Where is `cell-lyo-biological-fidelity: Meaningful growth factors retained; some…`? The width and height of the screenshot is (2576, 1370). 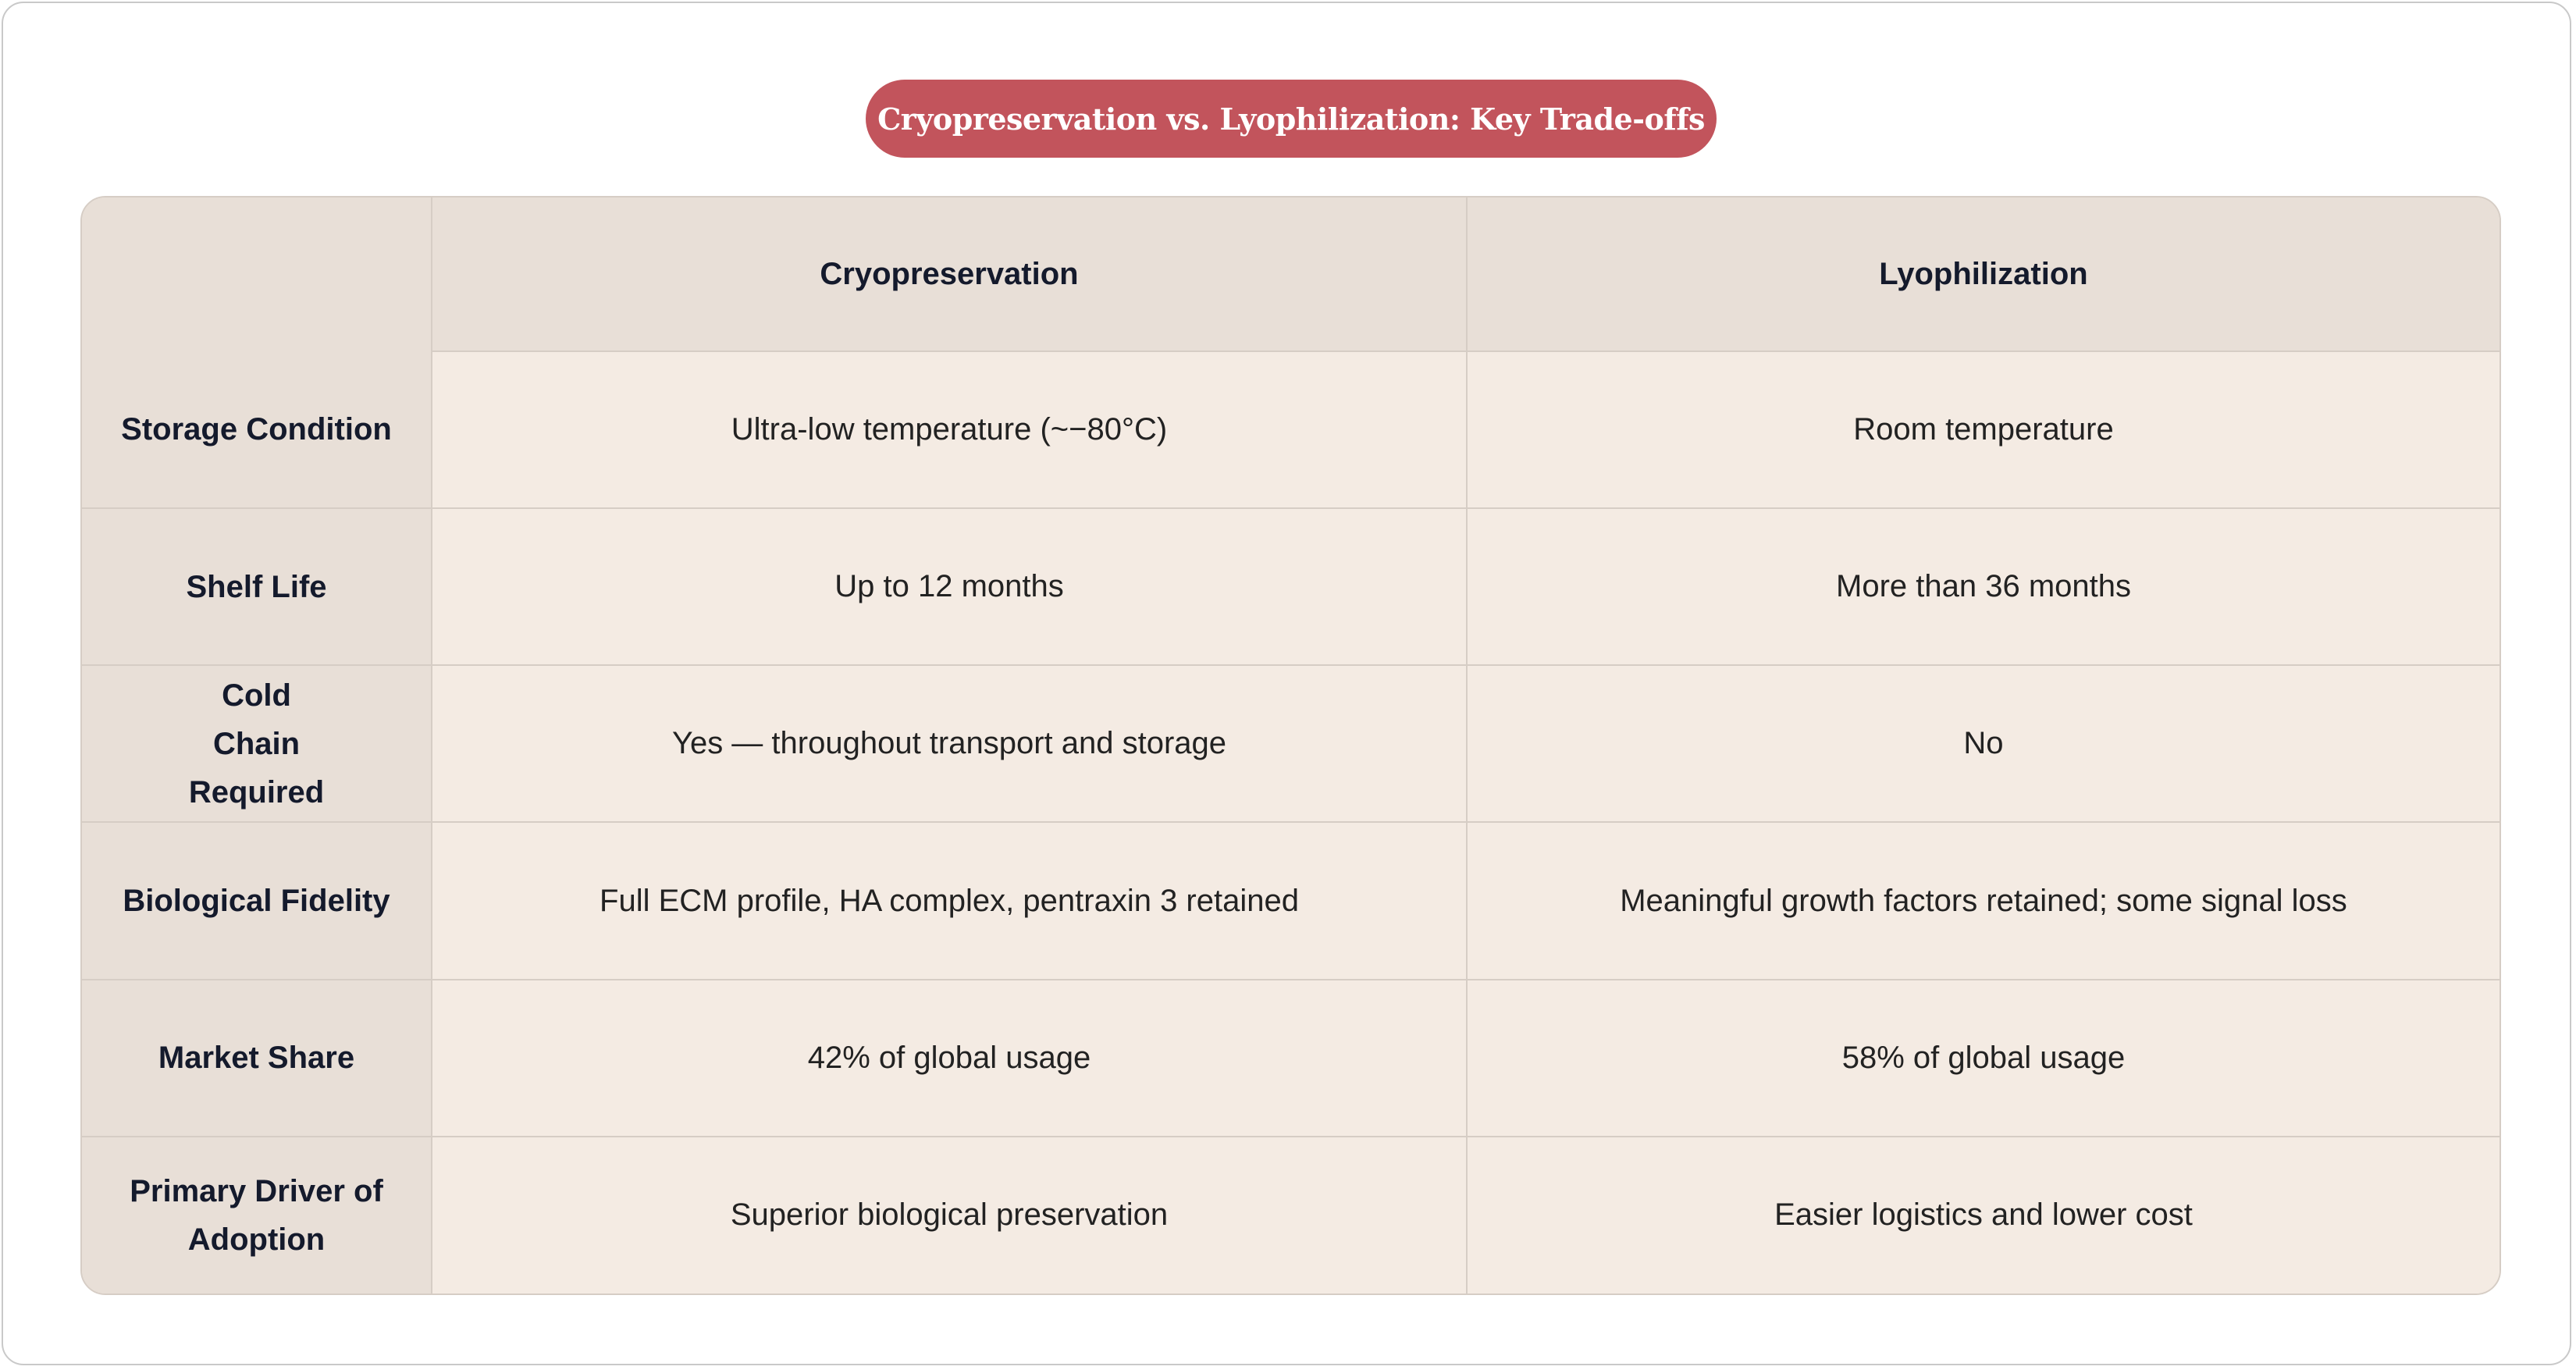 cell-lyo-biological-fidelity: Meaningful growth factors retained; some… is located at coordinates (1983, 900).